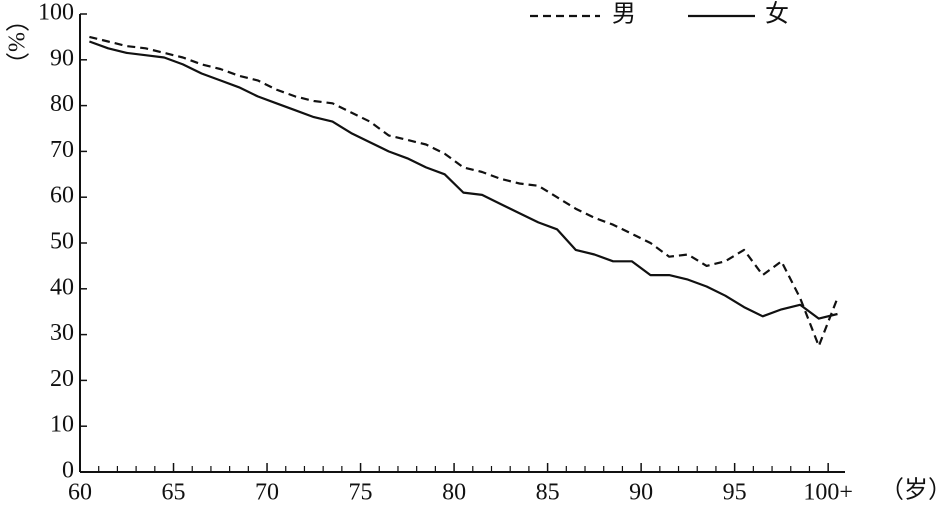 Image resolution: width=938 pixels, height=508 pixels. Describe the element at coordinates (62, 58) in the screenshot. I see `y-tick-label: 90` at that location.